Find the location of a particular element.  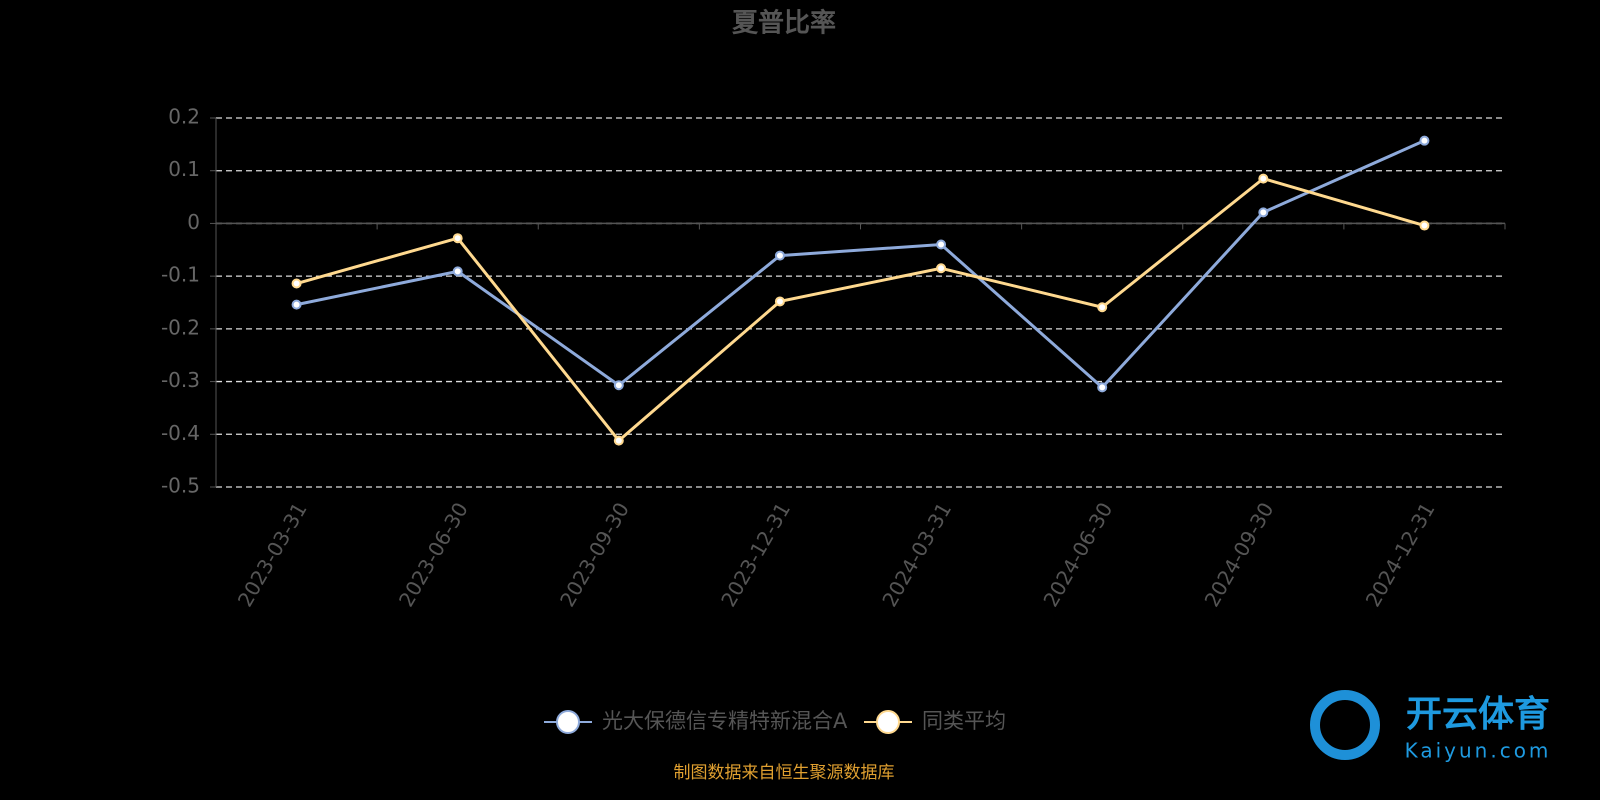

y-tick-label: -0.4 is located at coordinates (180, 433).